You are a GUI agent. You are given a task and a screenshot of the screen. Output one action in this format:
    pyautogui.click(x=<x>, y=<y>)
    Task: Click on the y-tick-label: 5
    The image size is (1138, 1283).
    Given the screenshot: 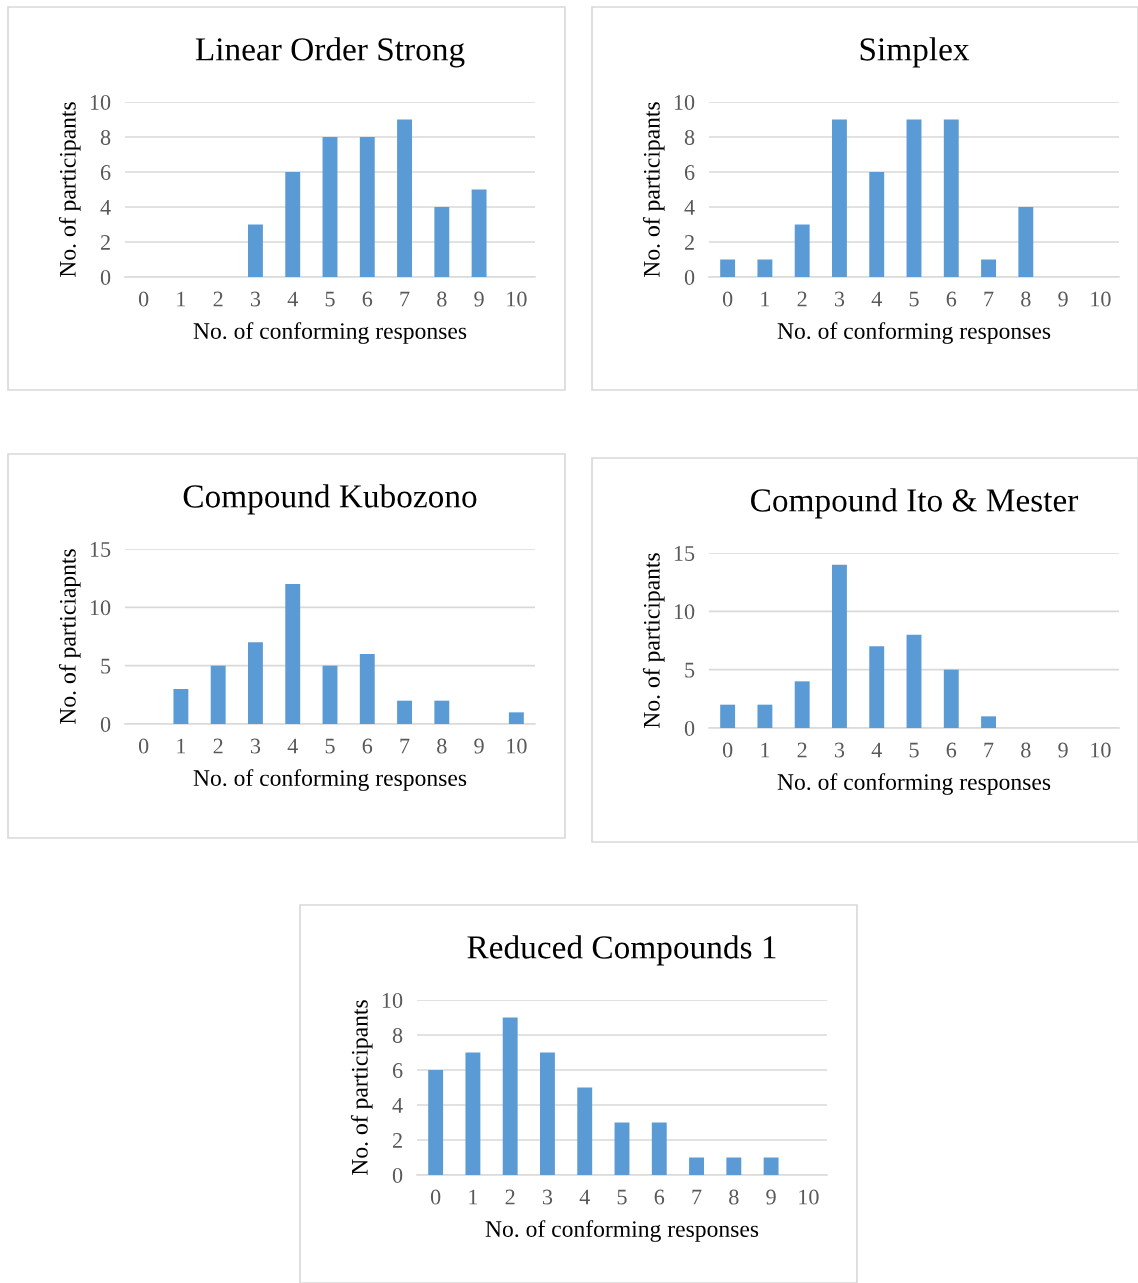 What is the action you would take?
    pyautogui.click(x=106, y=666)
    